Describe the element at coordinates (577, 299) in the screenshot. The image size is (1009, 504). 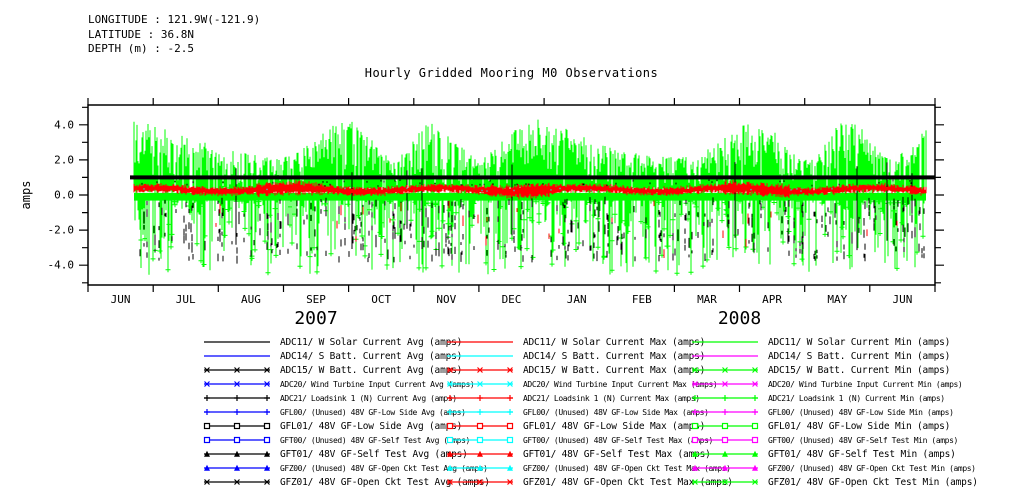
I see `month-label: JAN` at that location.